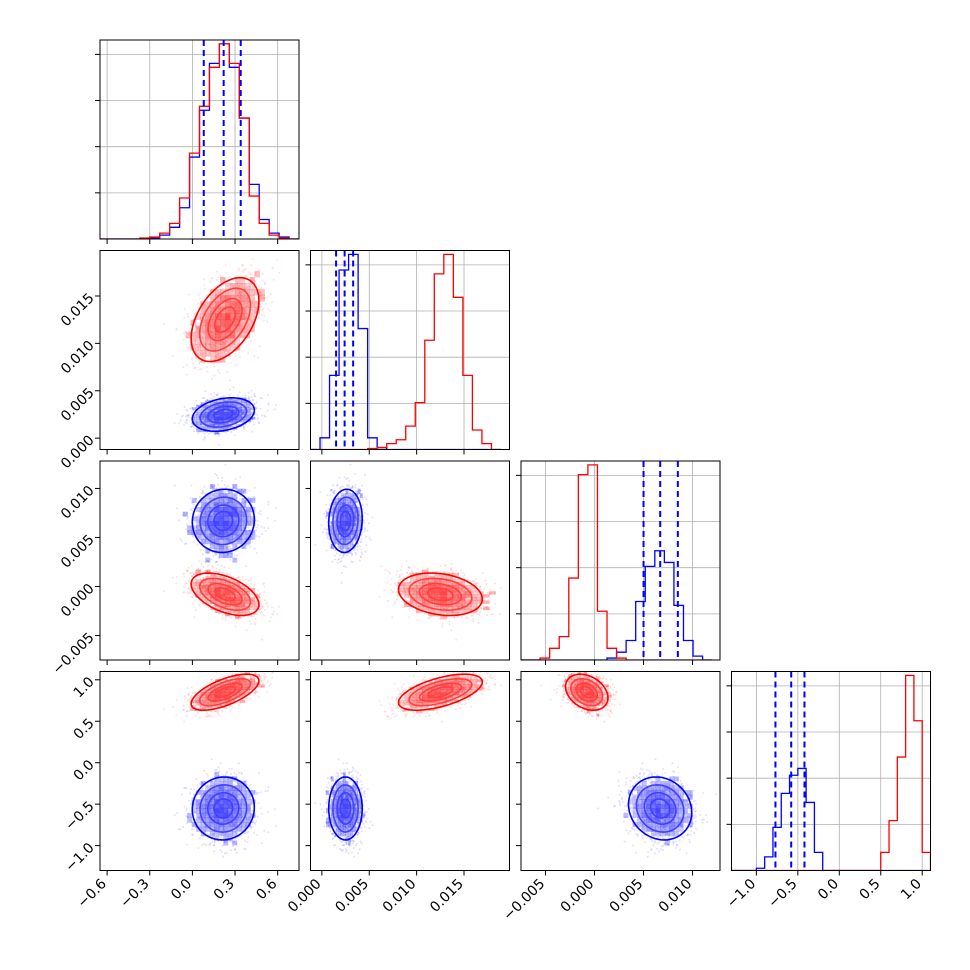 The width and height of the screenshot is (970, 970). What do you see at coordinates (78, 310) in the screenshot?
I see `y-tick-label: 0.015` at bounding box center [78, 310].